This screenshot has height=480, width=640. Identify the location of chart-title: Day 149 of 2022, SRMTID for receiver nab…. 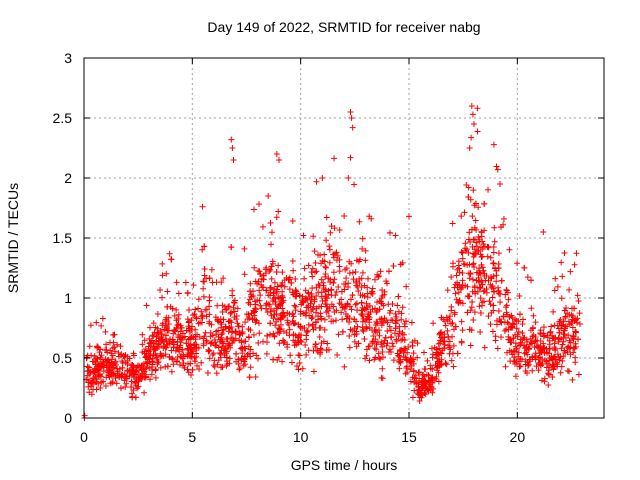
(343, 27).